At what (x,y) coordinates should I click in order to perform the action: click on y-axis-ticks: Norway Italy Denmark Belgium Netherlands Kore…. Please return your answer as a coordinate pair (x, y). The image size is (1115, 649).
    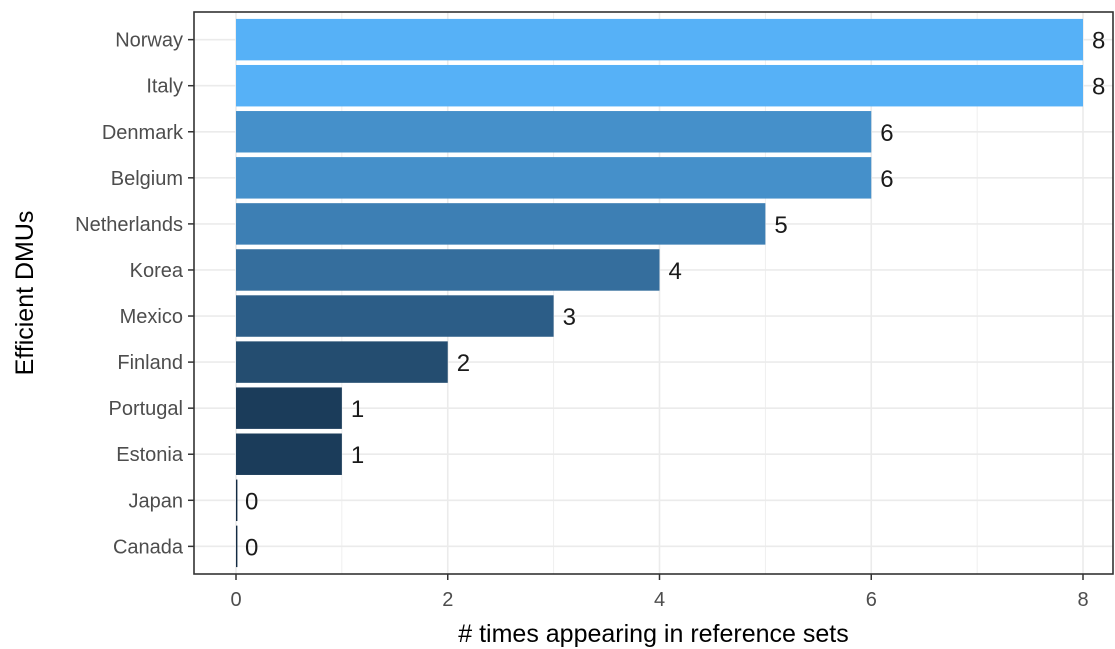
    Looking at the image, I should click on (134, 294).